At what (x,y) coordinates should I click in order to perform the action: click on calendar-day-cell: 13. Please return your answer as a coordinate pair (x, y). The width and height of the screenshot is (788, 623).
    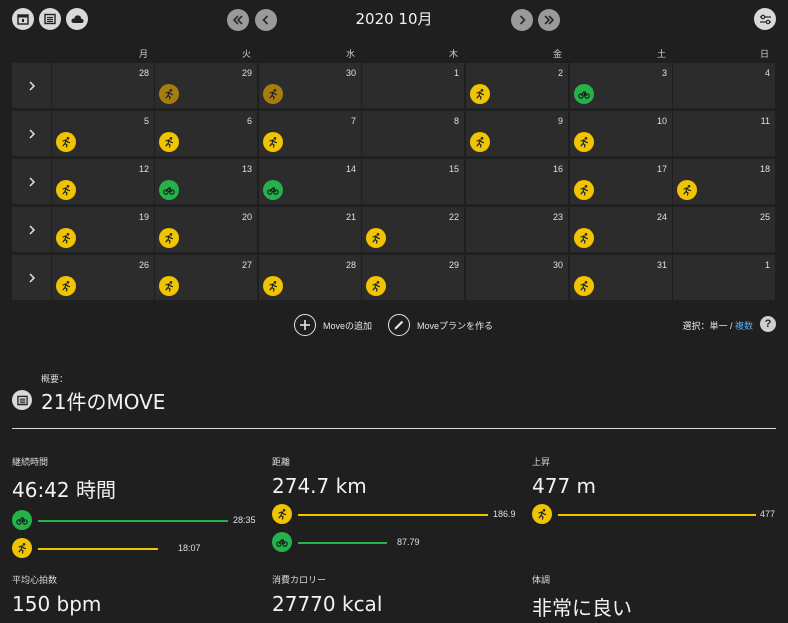
    Looking at the image, I should click on (206, 181).